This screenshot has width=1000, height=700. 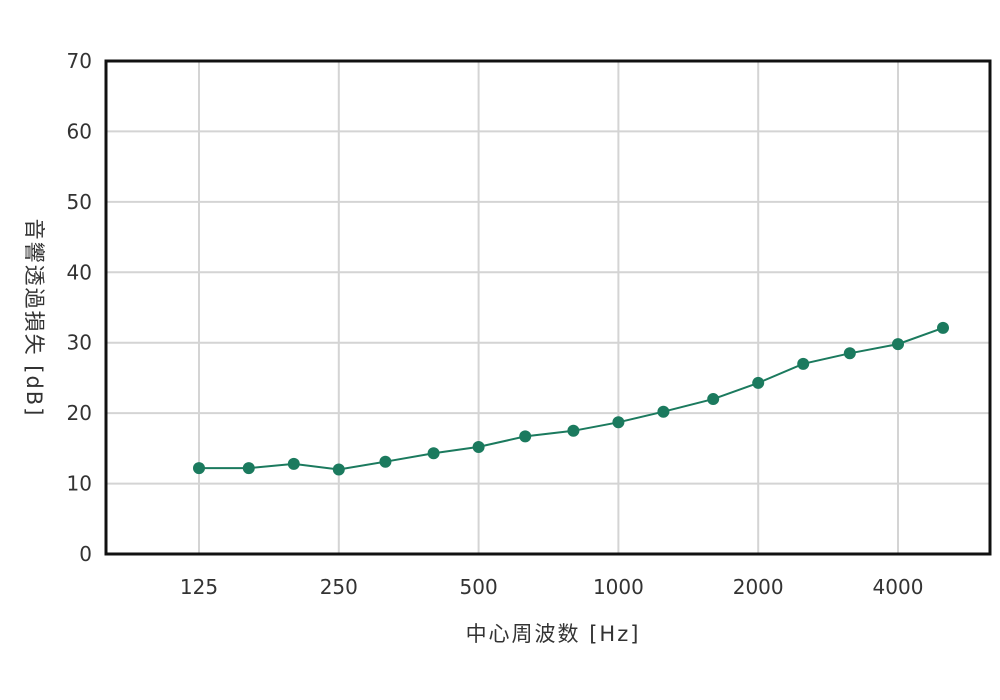 I want to click on y-axis-ticks: 0 10 20 30 40 50 60 70, so click(x=79, y=307).